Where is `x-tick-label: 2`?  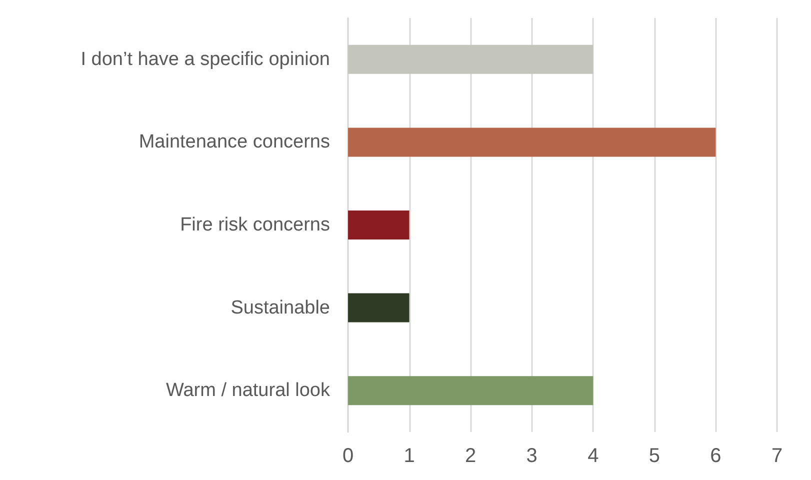 x-tick-label: 2 is located at coordinates (470, 456).